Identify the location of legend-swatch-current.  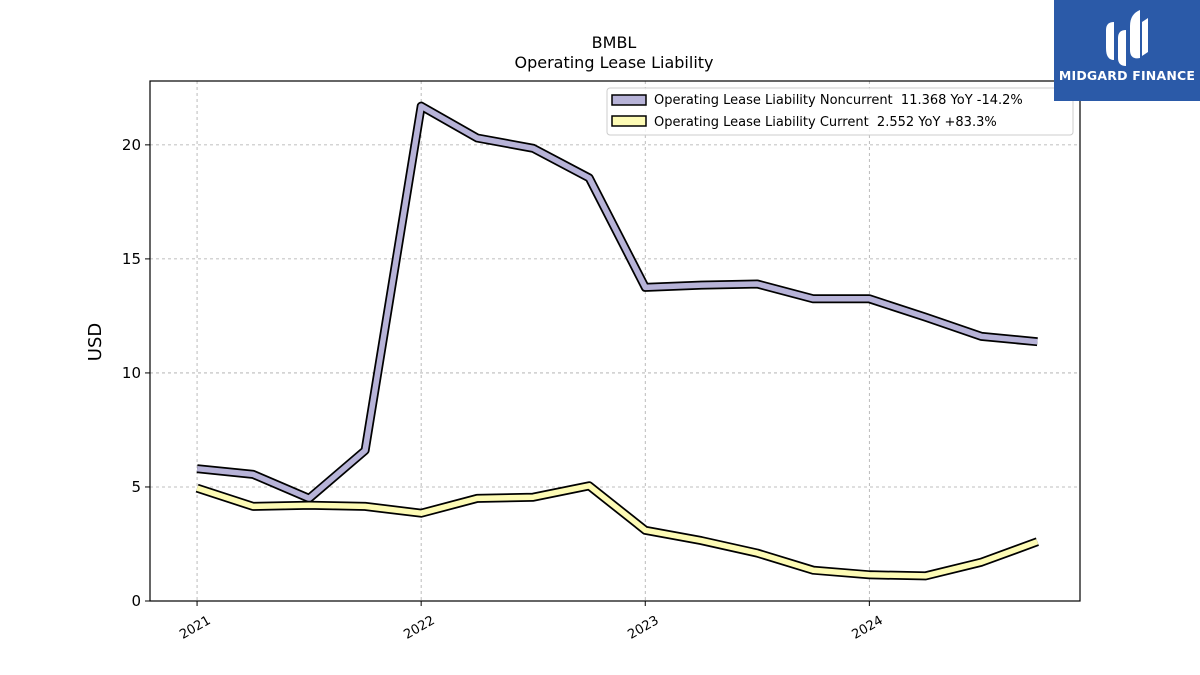
(629, 121).